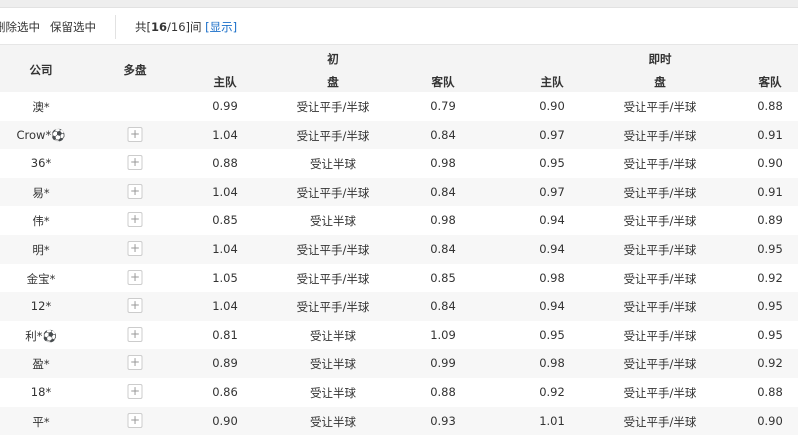 The height and width of the screenshot is (435, 798). Describe the element at coordinates (552, 420) in the screenshot. I see `cell-l-home: 1.01` at that location.